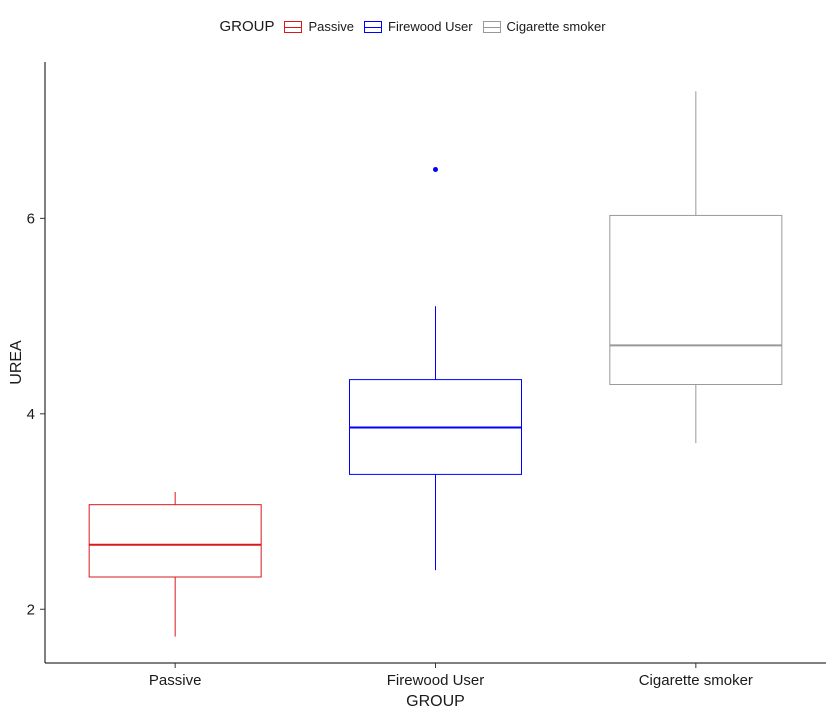  Describe the element at coordinates (16, 362) in the screenshot. I see `y-axis-title: UREA` at that location.